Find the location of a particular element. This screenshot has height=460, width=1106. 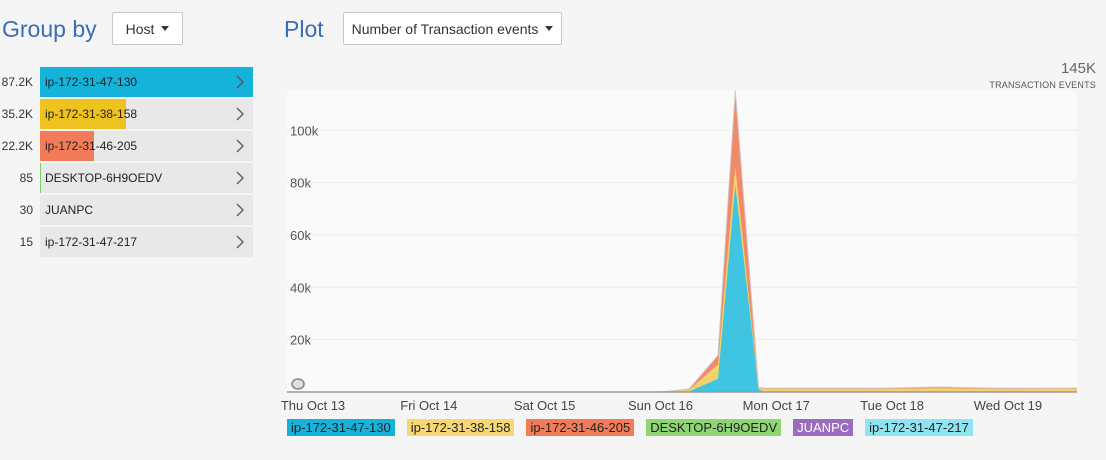

group-by-value: Host is located at coordinates (140, 28).